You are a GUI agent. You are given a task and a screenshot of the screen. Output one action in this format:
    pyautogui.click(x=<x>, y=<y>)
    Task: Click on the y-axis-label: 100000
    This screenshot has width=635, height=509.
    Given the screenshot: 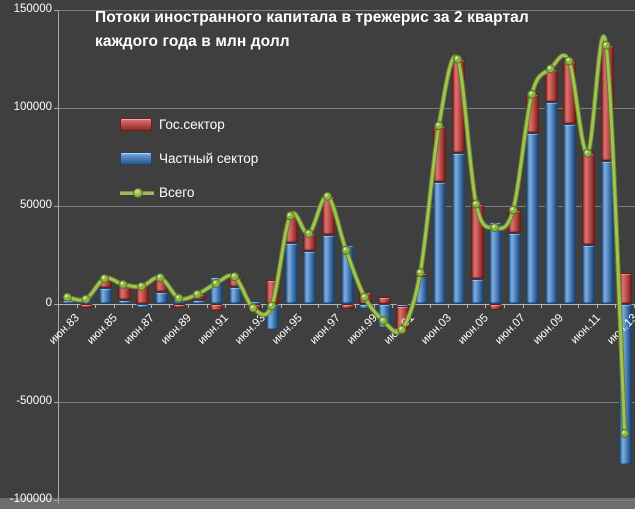 What is the action you would take?
    pyautogui.click(x=32, y=107)
    